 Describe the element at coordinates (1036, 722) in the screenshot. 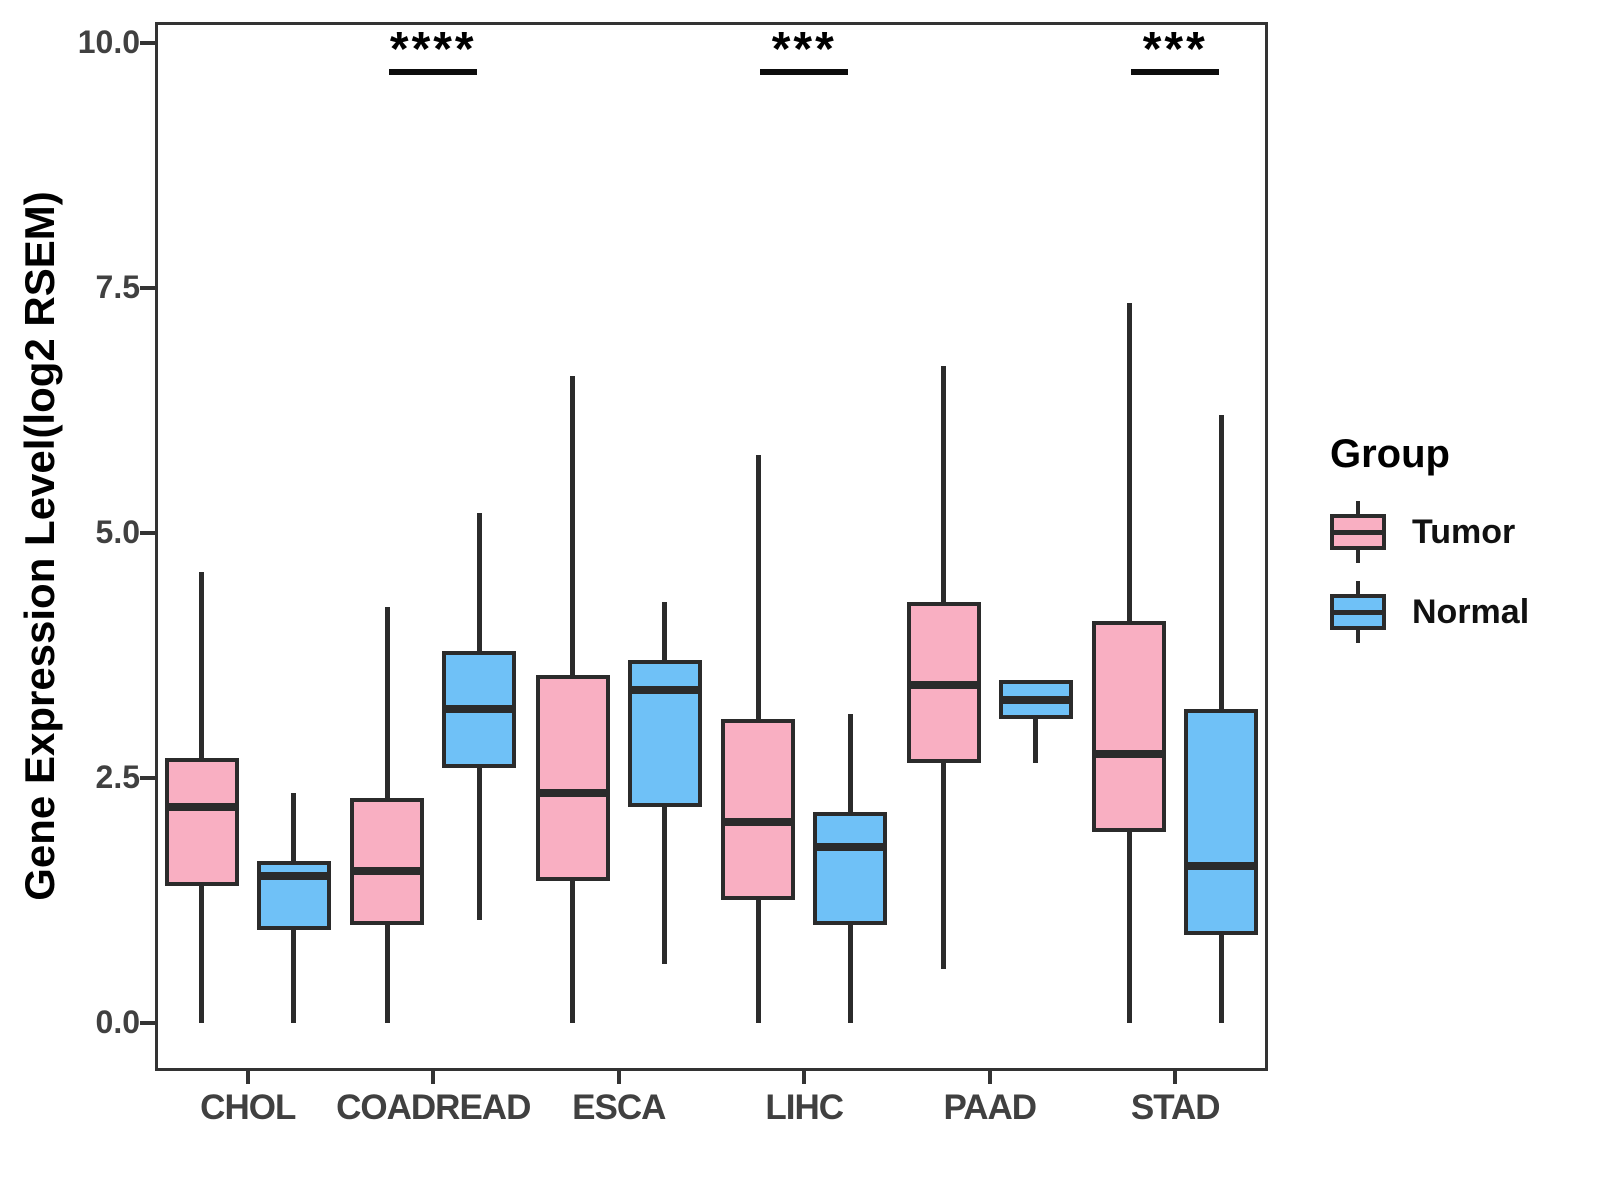

I see `whisker-normal-PAAD` at that location.